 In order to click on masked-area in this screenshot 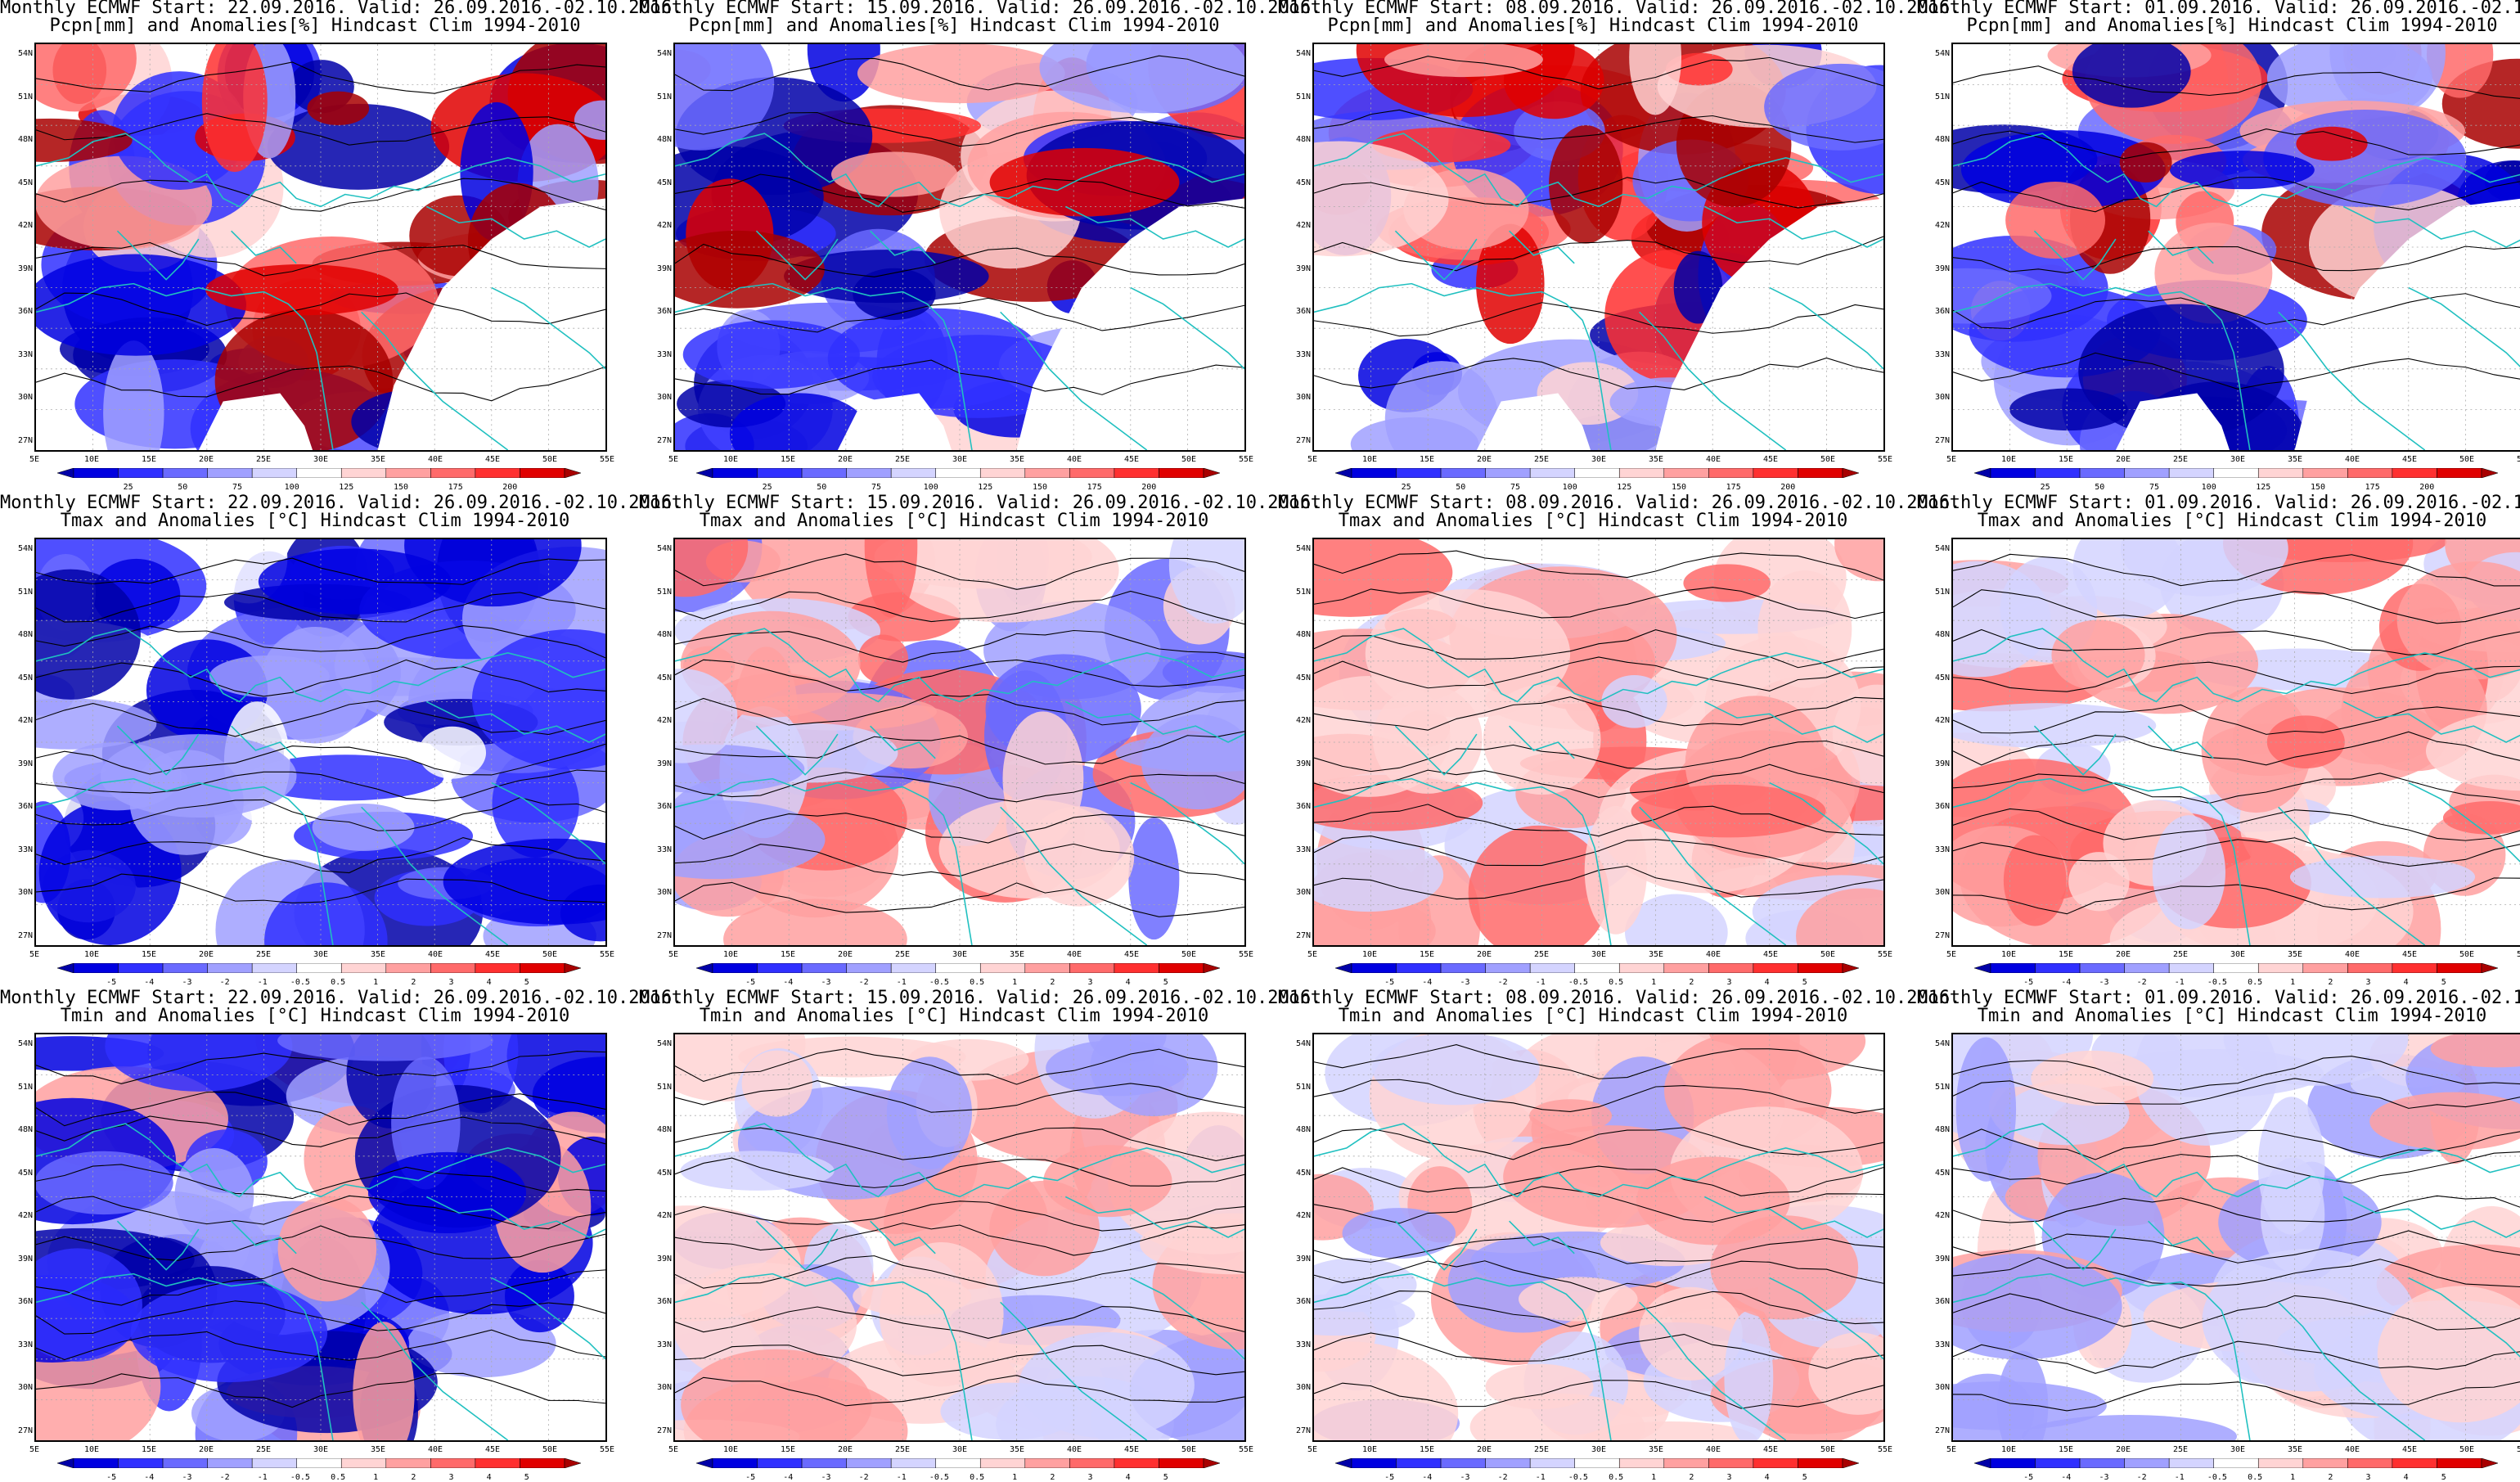, I will do `click(256, 421)`.